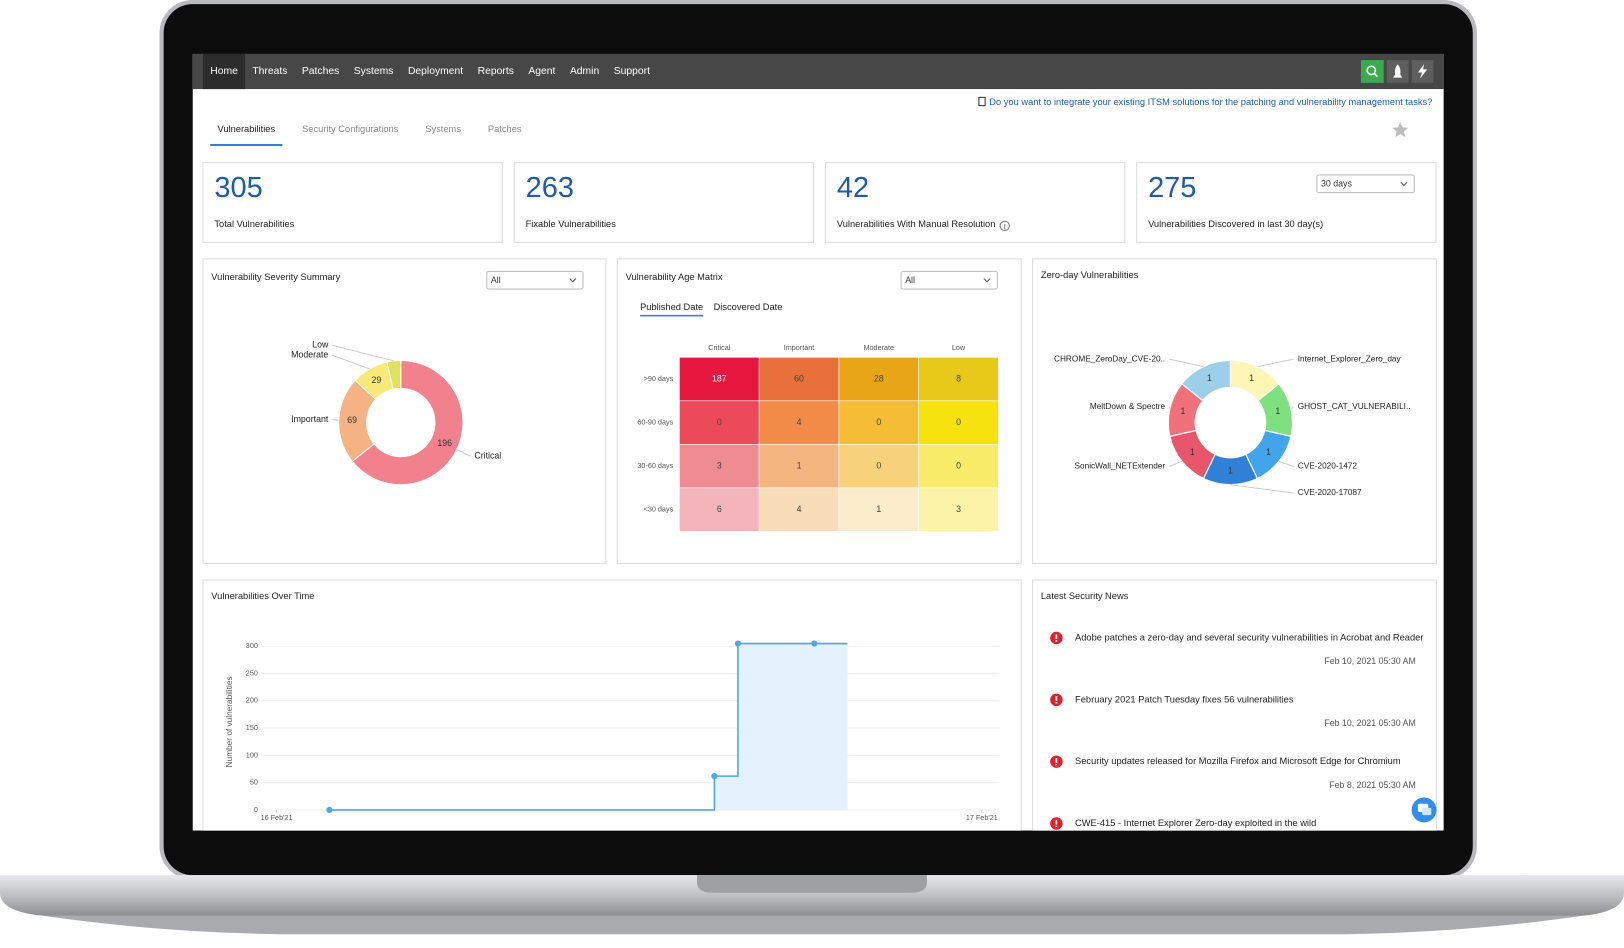 The height and width of the screenshot is (948, 1624). I want to click on matrix-row: 60-90 days, so click(655, 421).